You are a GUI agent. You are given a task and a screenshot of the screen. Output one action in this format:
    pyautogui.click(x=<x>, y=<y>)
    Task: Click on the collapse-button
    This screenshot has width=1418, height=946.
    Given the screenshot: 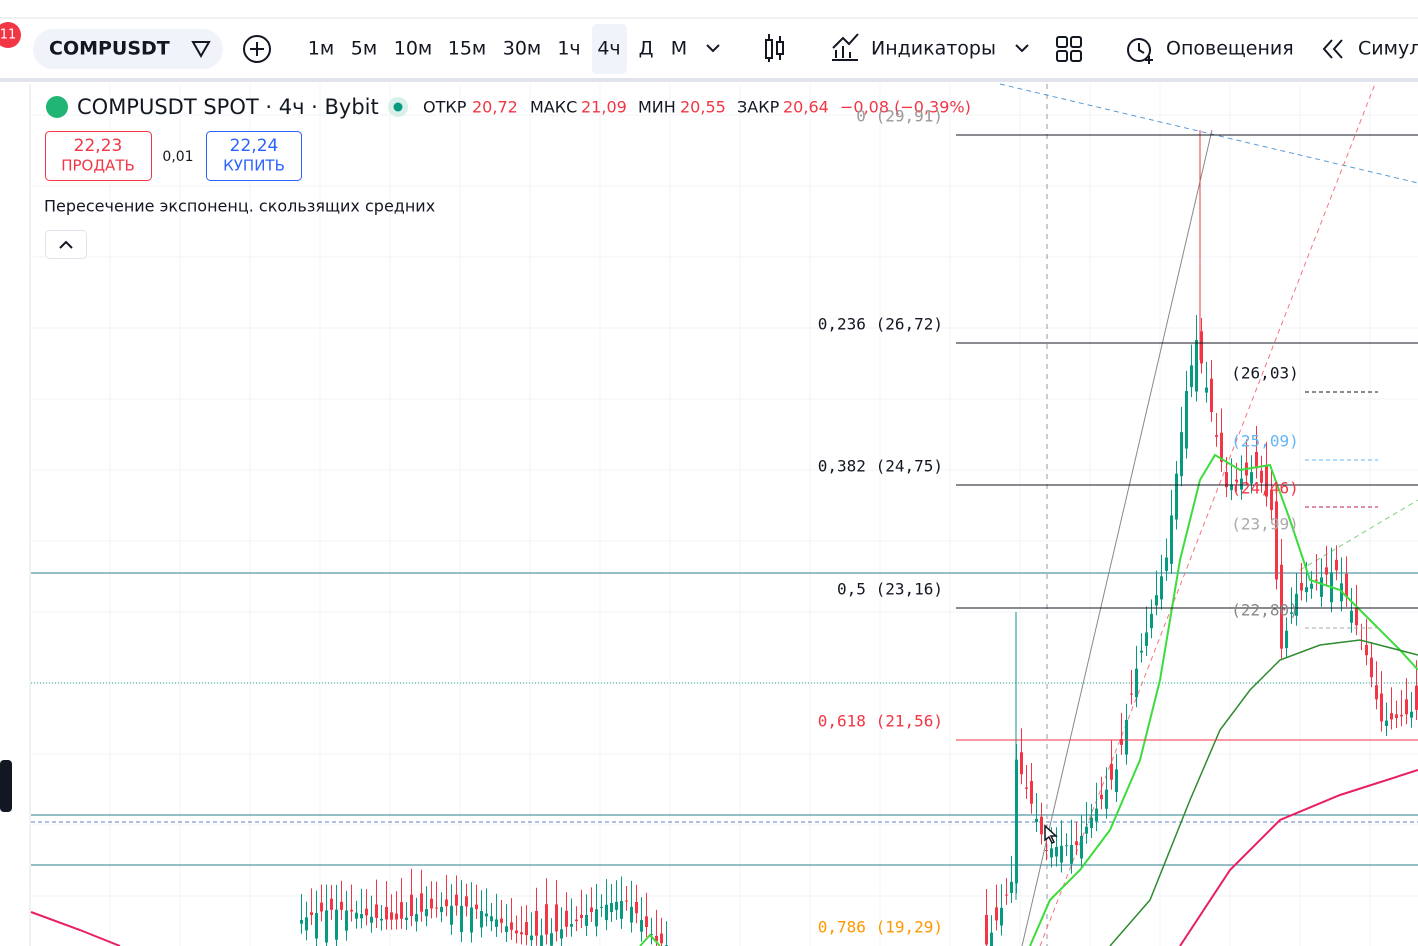 What is the action you would take?
    pyautogui.click(x=66, y=244)
    